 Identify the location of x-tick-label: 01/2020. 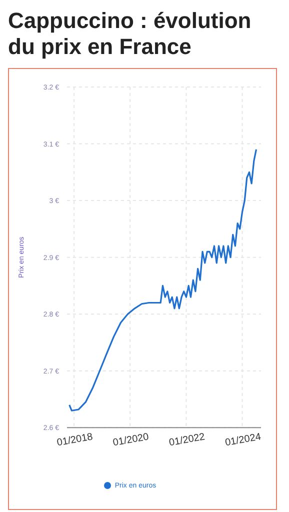
(131, 440).